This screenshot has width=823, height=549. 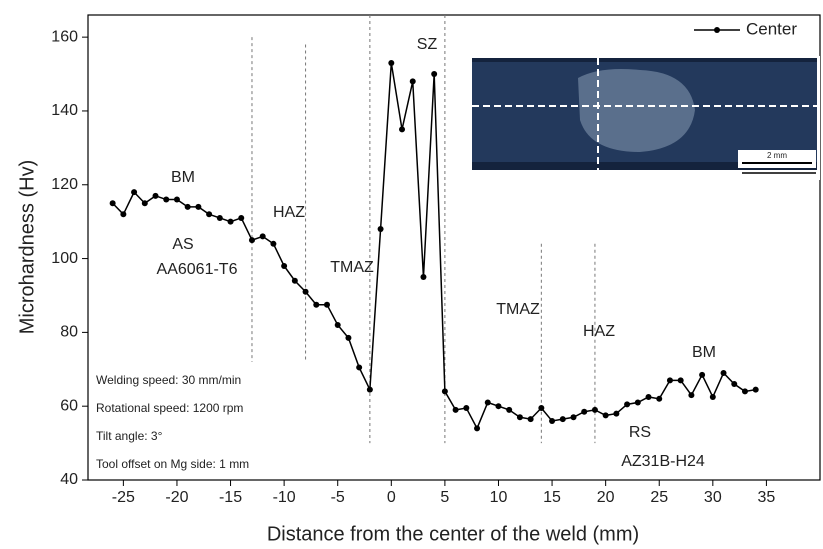 I want to click on x-tick-label: 10, so click(x=499, y=497).